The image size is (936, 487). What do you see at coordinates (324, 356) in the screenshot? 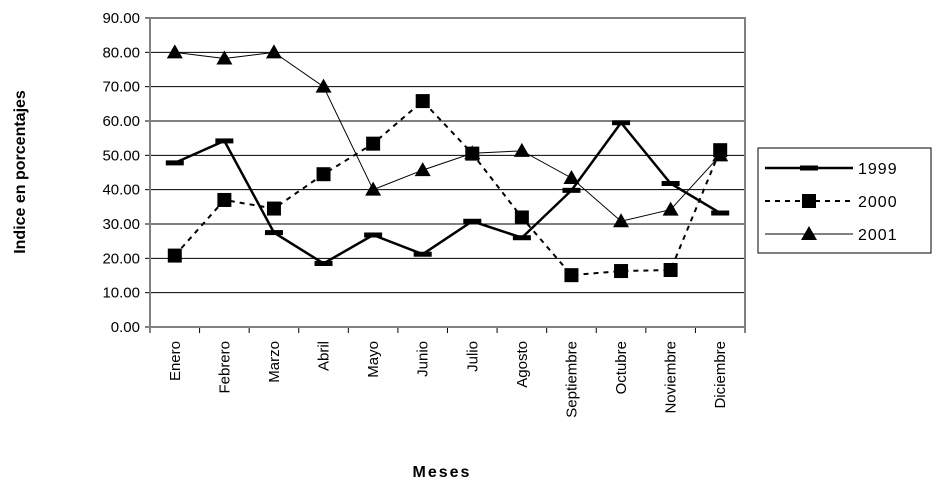
I see `x-tick-label: Abril` at bounding box center [324, 356].